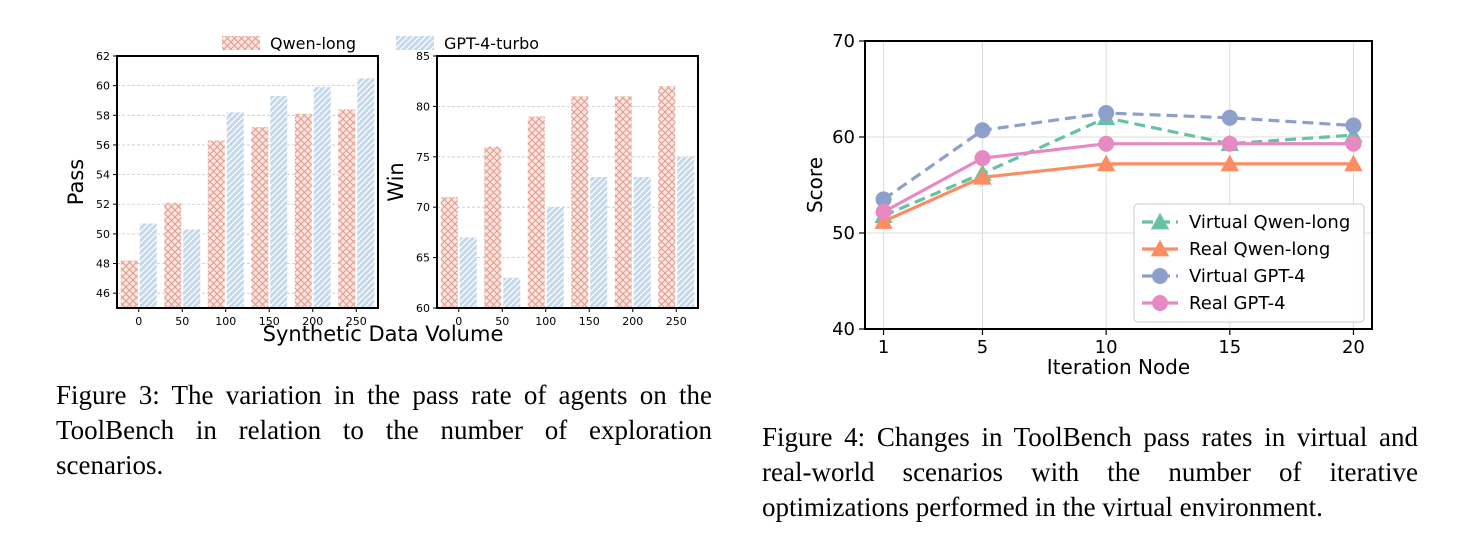 This screenshot has width=1471, height=554. What do you see at coordinates (982, 347) in the screenshot?
I see `line-x-tick-label: 5` at bounding box center [982, 347].